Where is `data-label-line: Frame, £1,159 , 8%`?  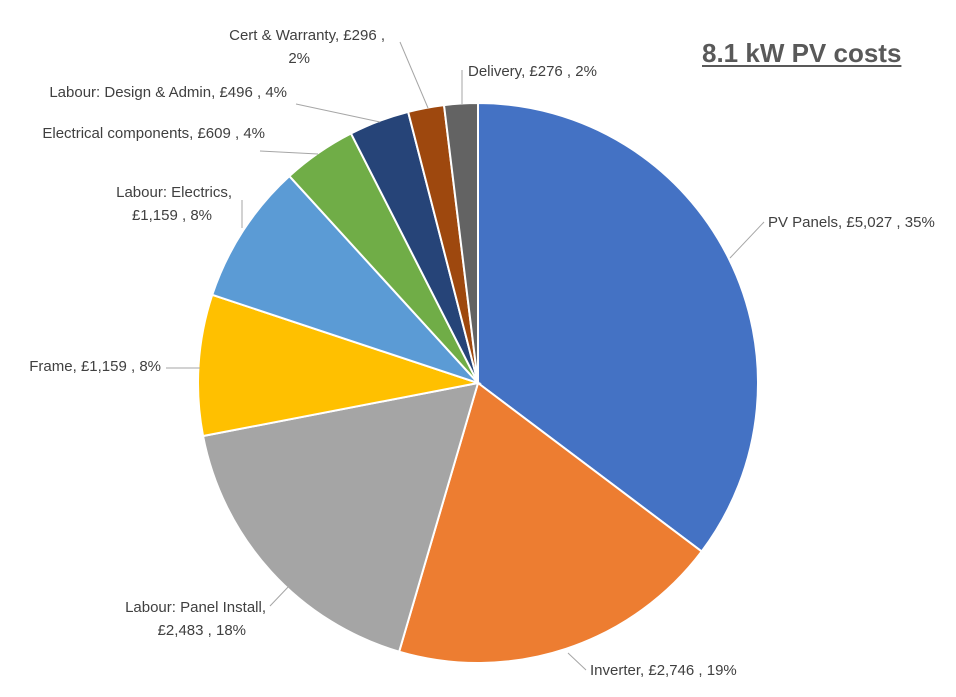
data-label-line: Frame, £1,159 , 8% is located at coordinates (95, 366).